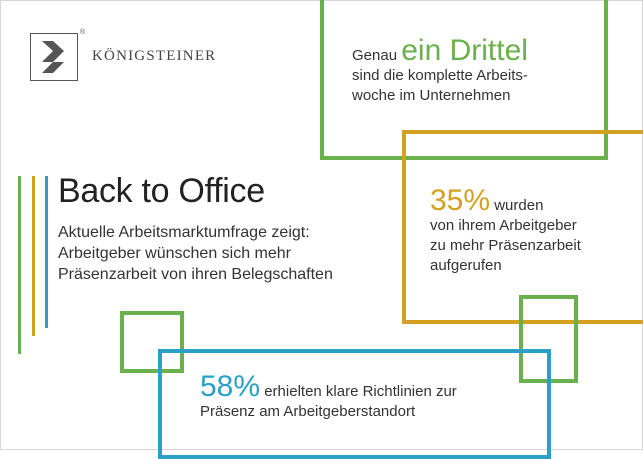  Describe the element at coordinates (19, 265) in the screenshot. I see `accent-line-green` at that location.